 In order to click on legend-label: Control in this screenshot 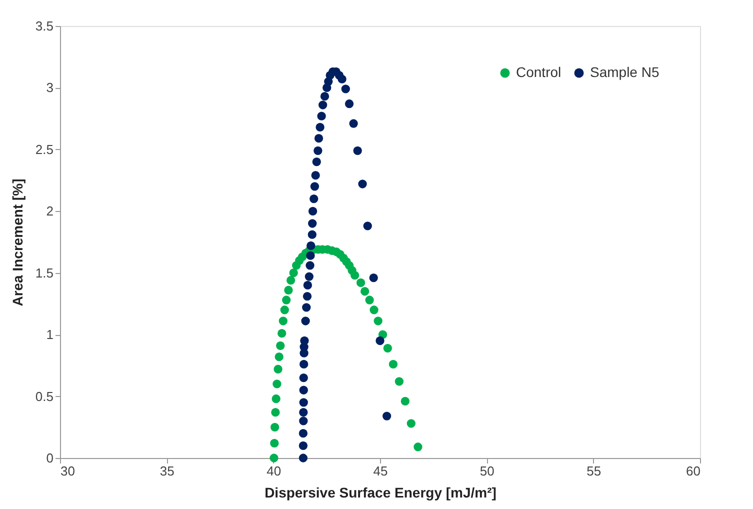, I will do `click(539, 72)`.